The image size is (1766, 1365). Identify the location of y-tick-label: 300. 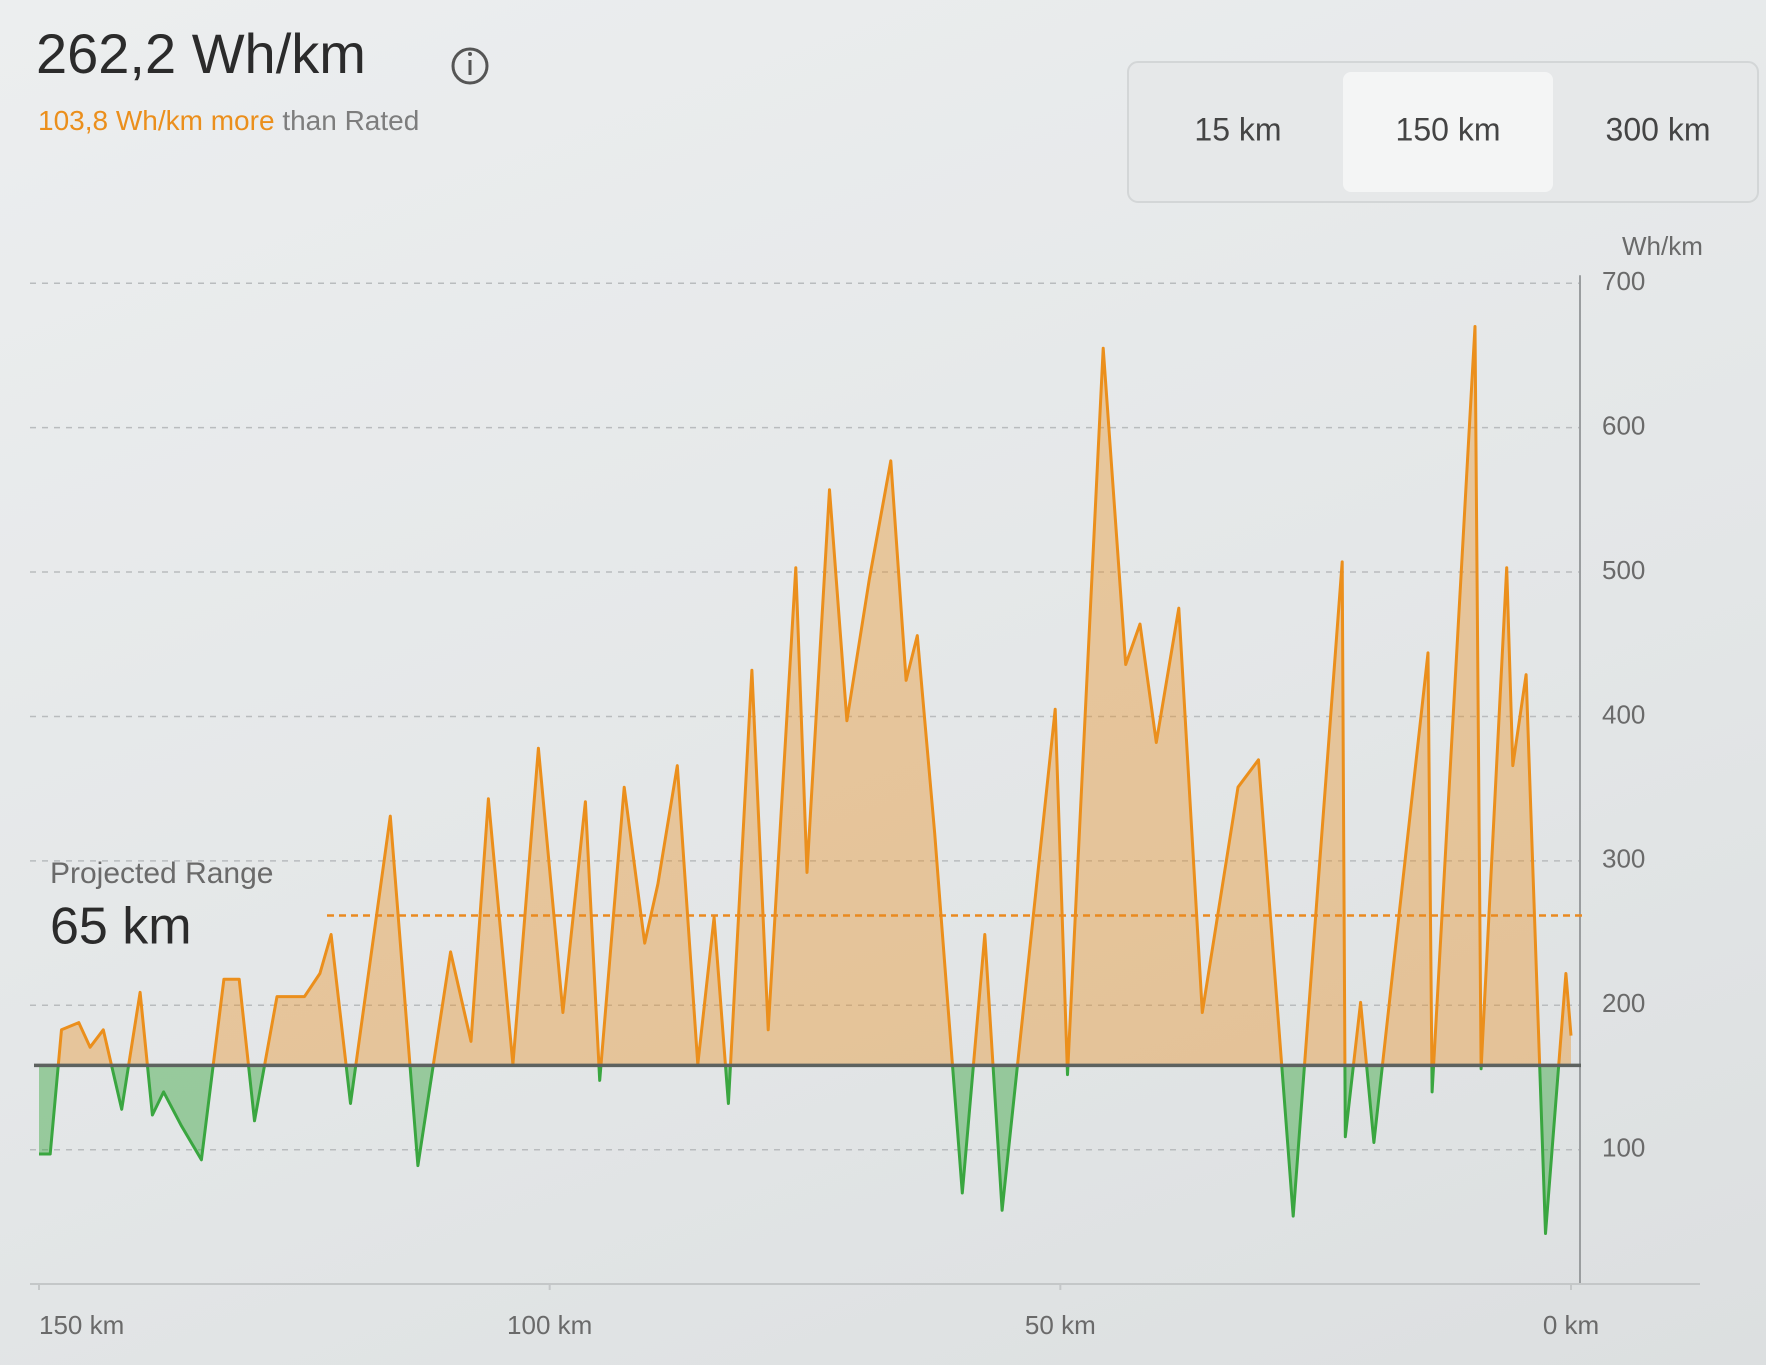
(1623, 859).